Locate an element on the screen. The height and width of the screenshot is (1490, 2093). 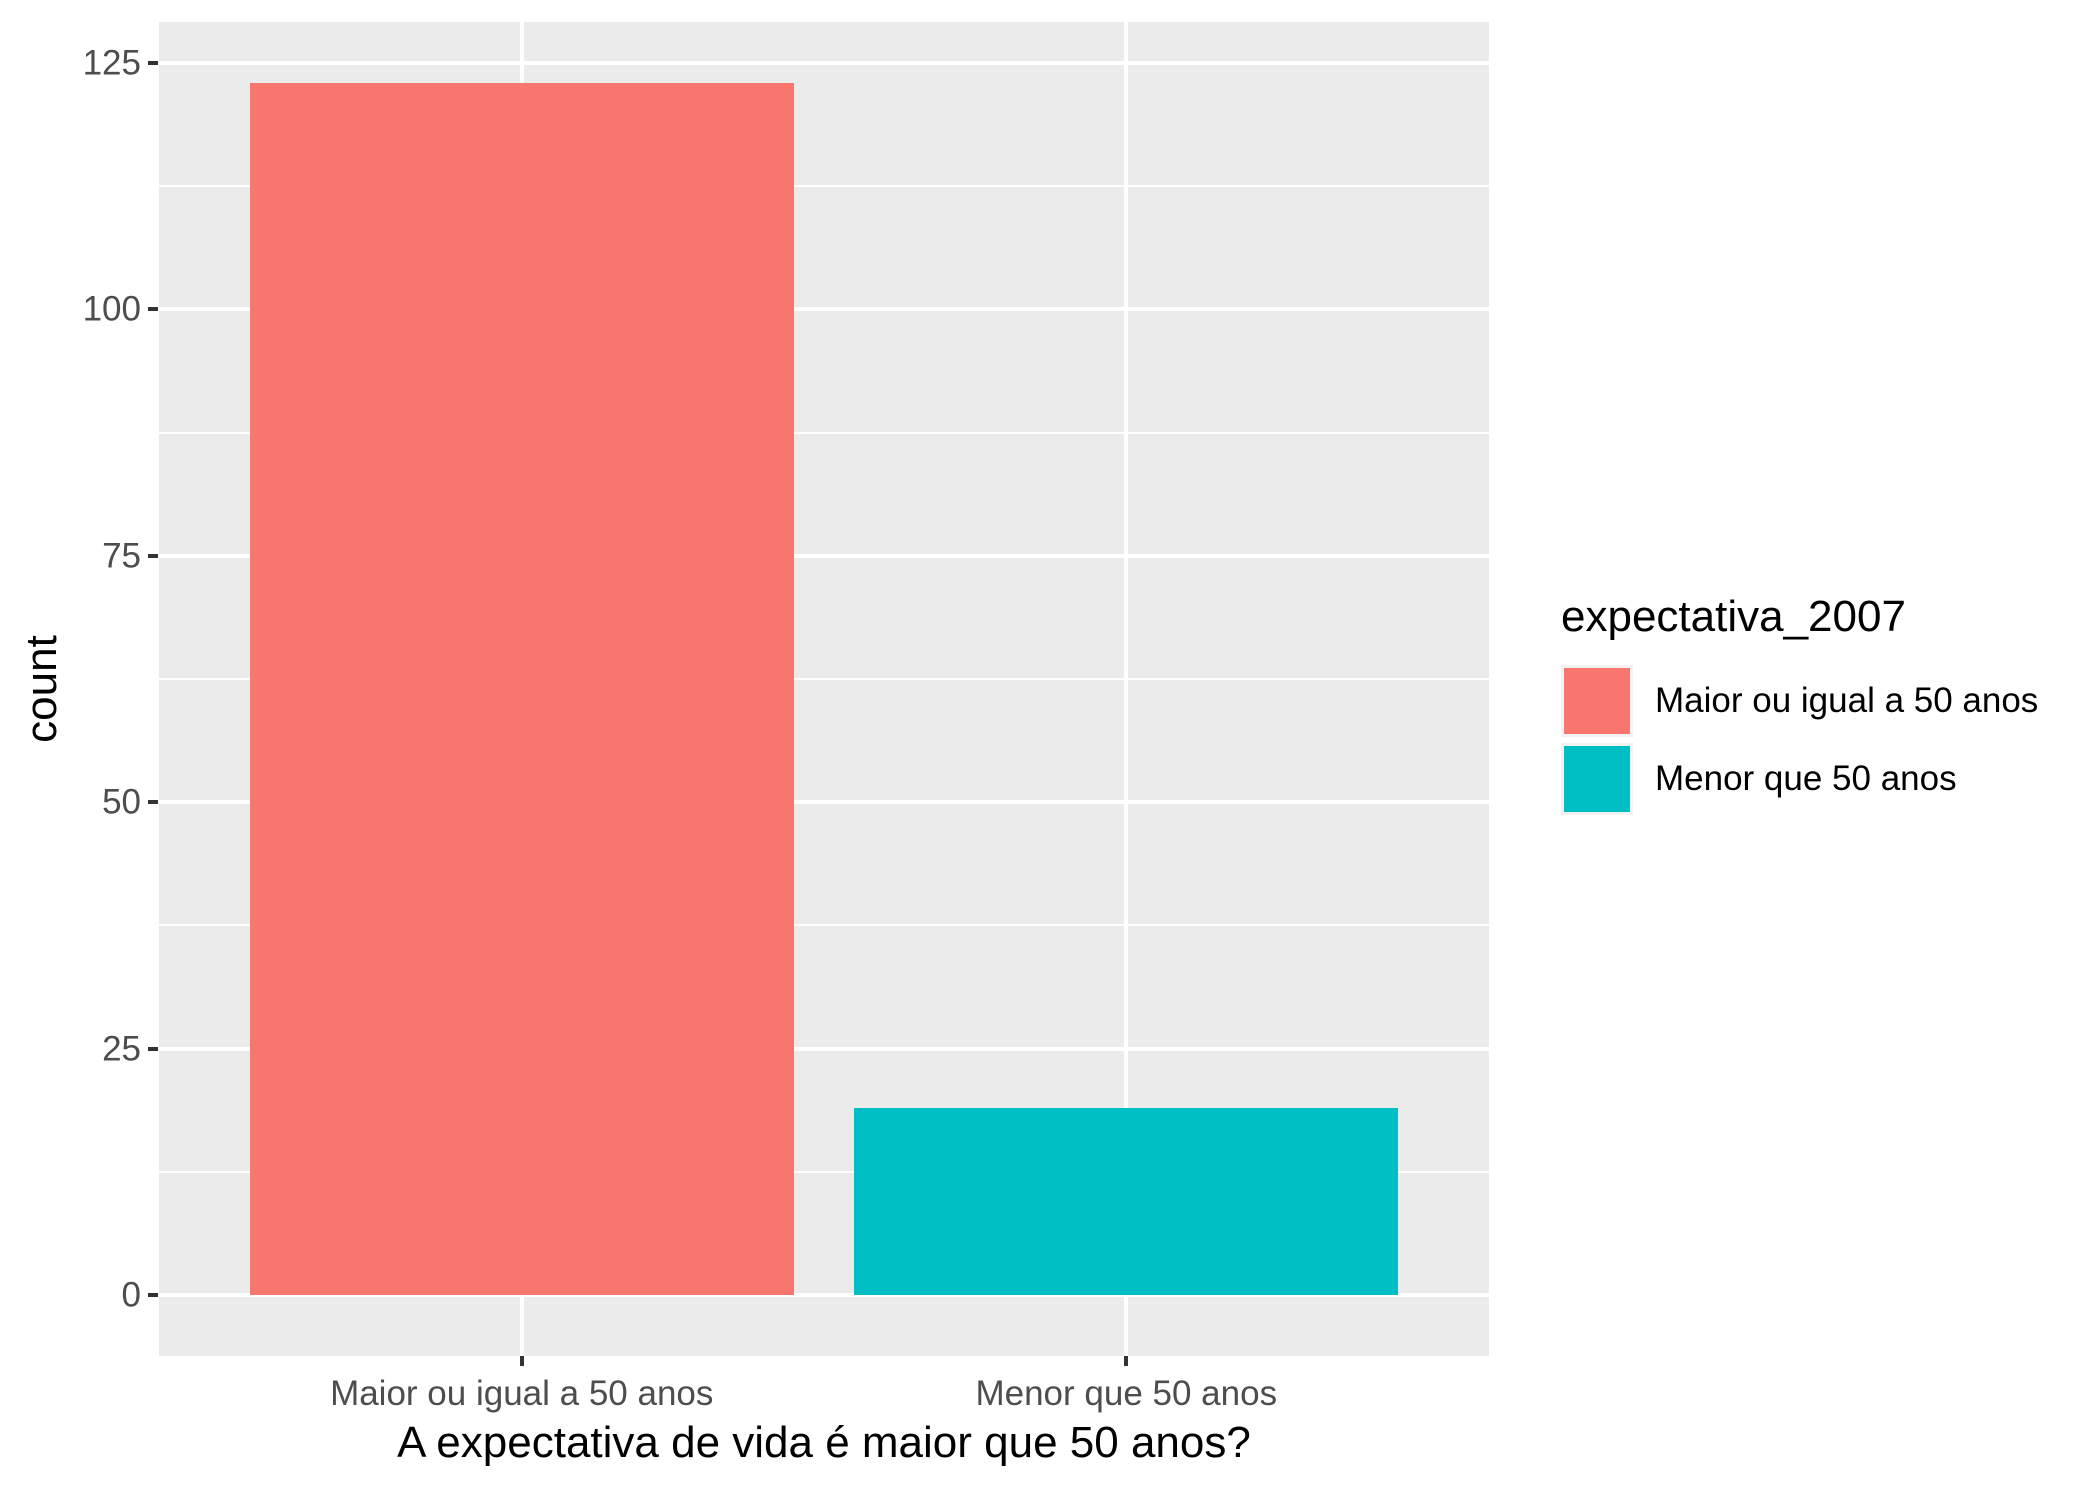
x-tick-mark-menor-que-50-anos is located at coordinates (1126, 1361).